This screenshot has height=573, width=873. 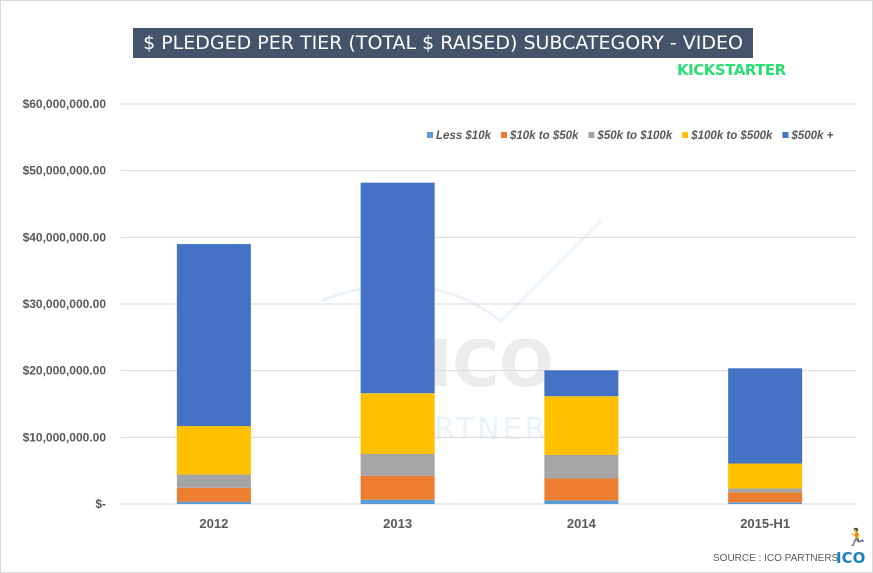 What do you see at coordinates (731, 136) in the screenshot?
I see `legend-label: $100k to $500k` at bounding box center [731, 136].